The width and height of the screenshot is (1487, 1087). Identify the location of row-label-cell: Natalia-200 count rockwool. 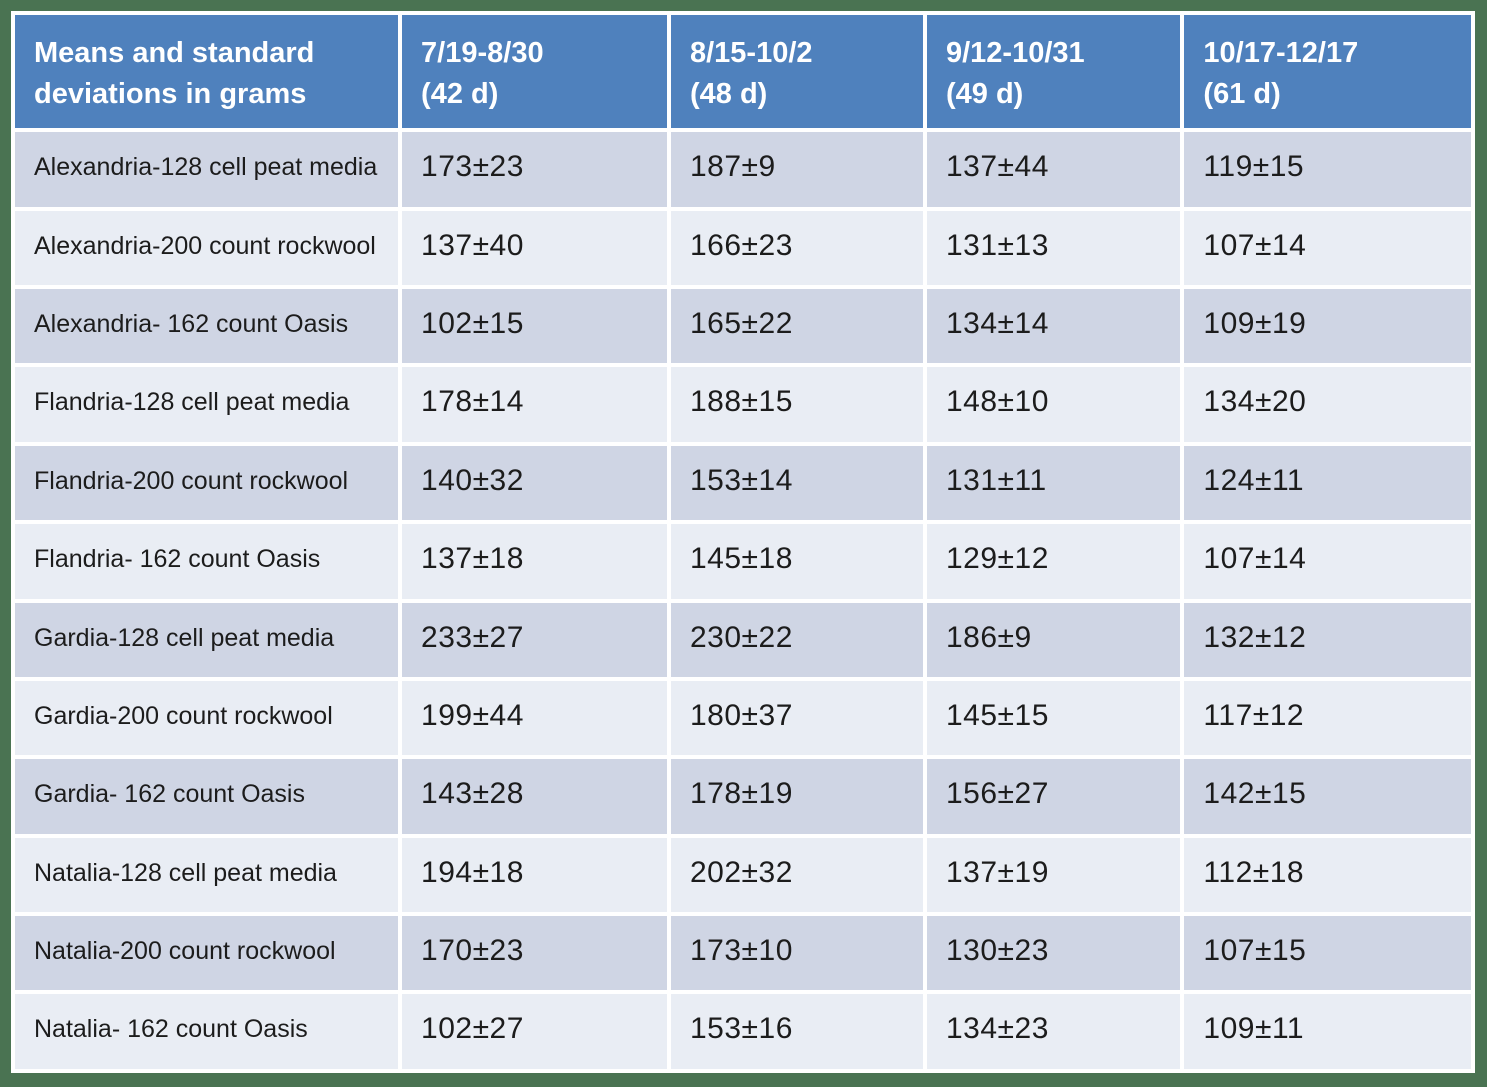
(207, 953).